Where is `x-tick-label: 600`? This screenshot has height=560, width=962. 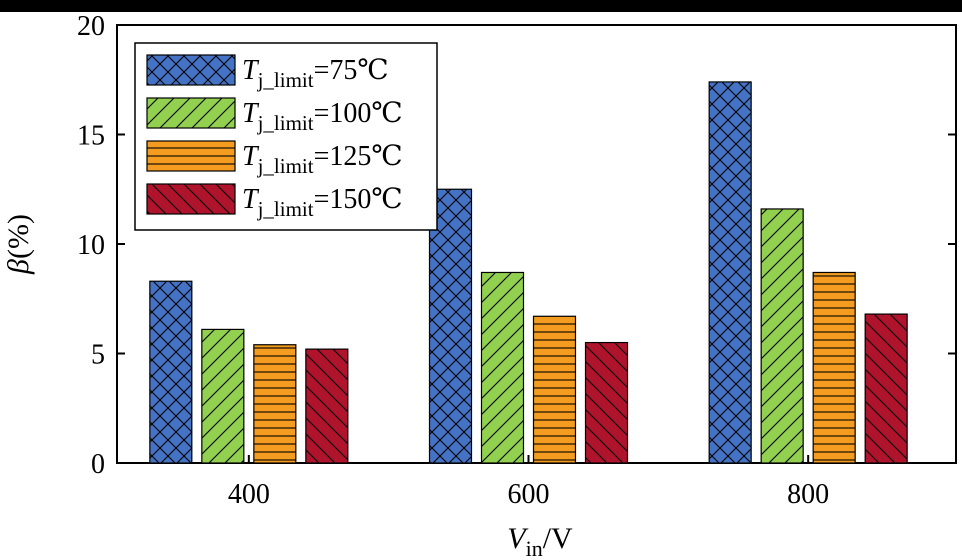 x-tick-label: 600 is located at coordinates (529, 494).